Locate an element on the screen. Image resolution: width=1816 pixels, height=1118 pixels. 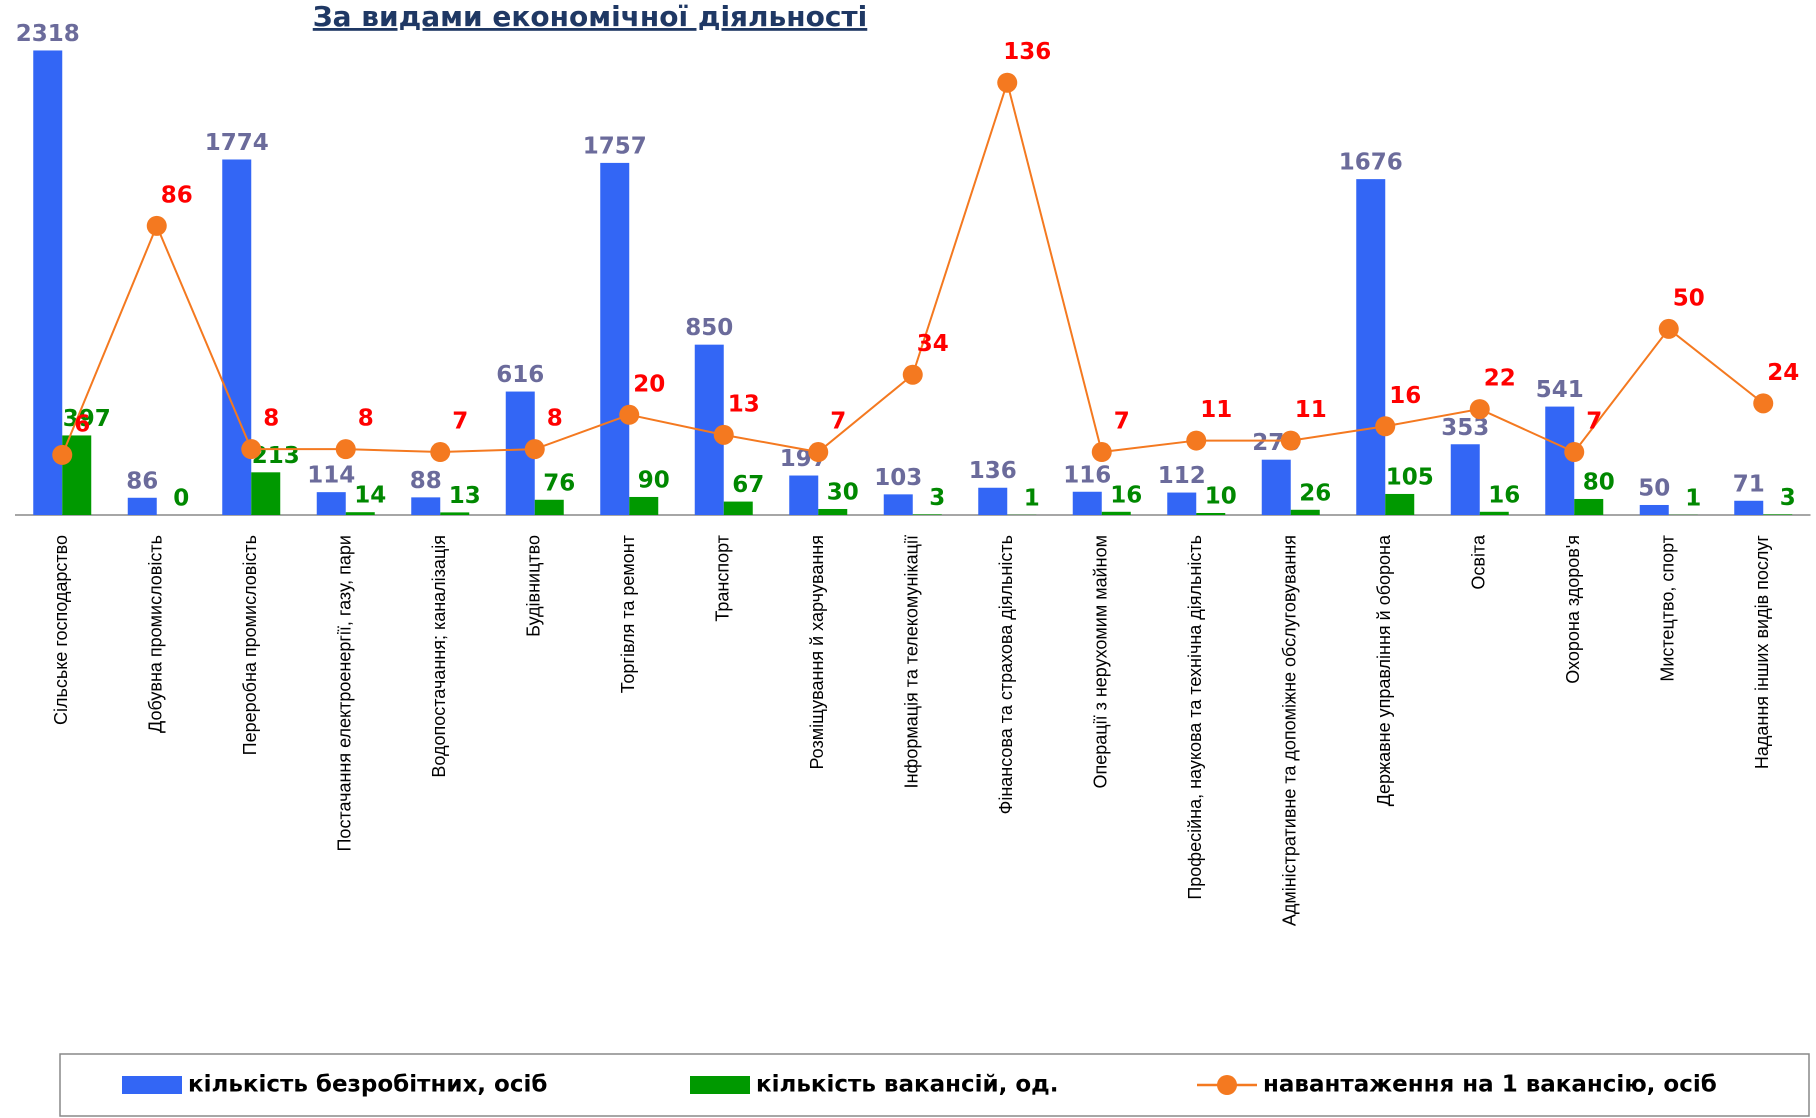
x-tick-label: Операції з нерухомим майном is located at coordinates (1101, 662).